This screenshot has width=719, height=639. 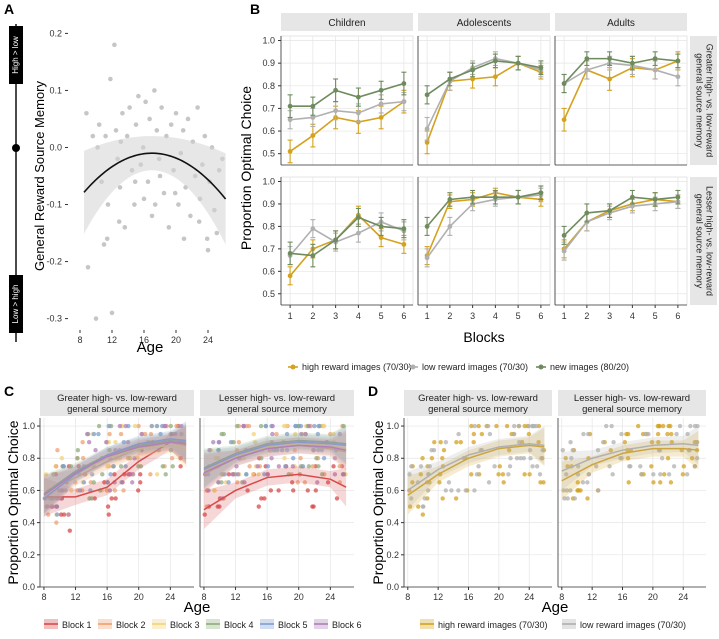 I want to click on y-tick-label: 0.9, so click(x=268, y=63).